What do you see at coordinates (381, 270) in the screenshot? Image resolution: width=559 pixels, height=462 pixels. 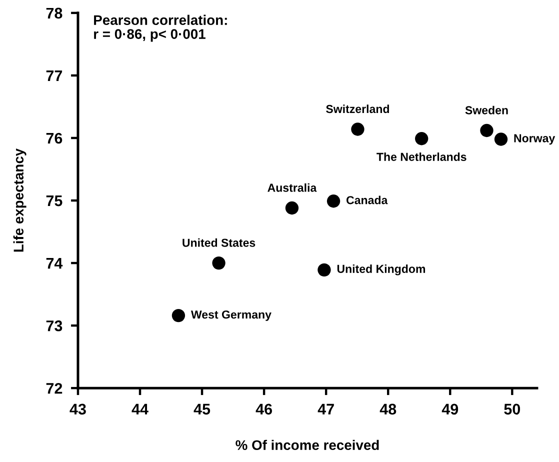 I see `annotation: United Kingdom` at bounding box center [381, 270].